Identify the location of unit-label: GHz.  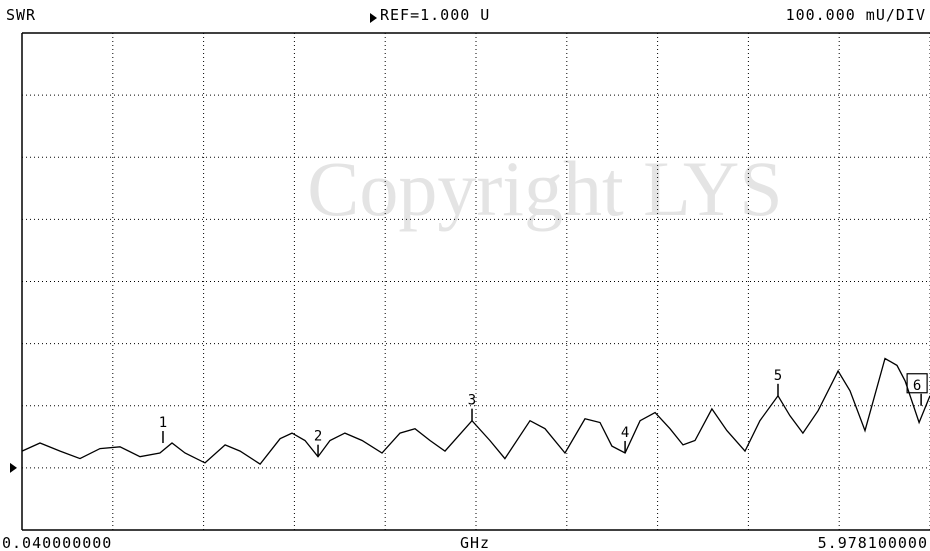
(475, 542).